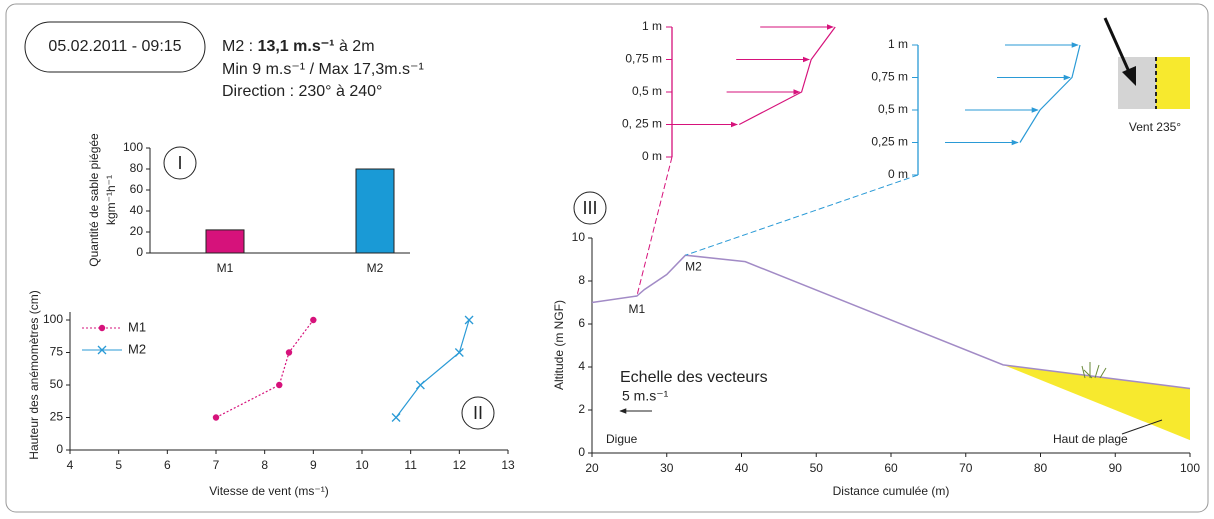  Describe the element at coordinates (579, 237) in the screenshot. I see `y-tick-label: 10` at that location.